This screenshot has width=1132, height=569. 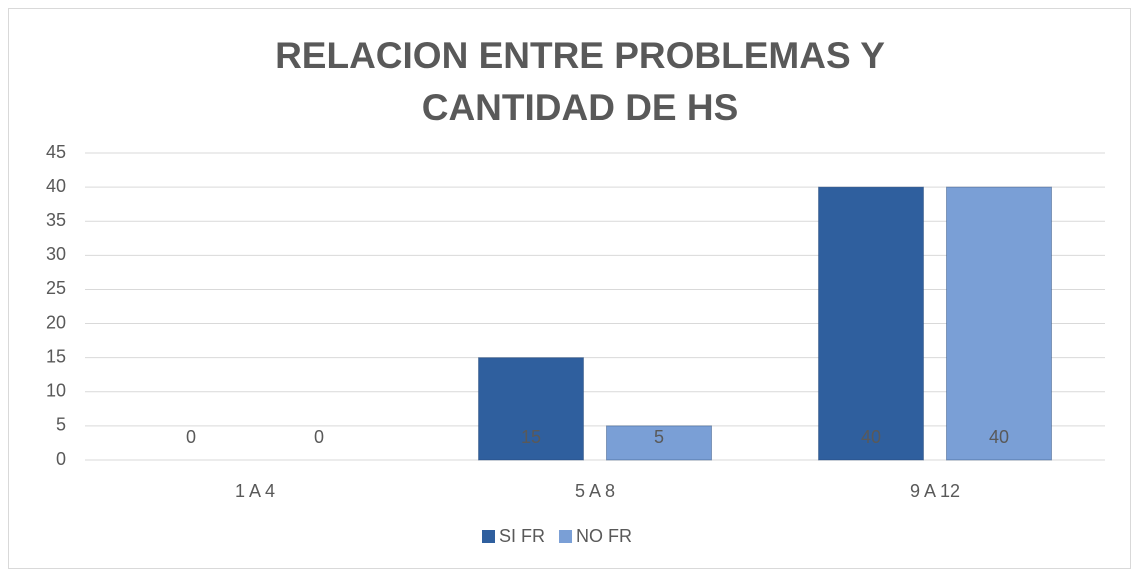 I want to click on legend-label: SI FR, so click(x=522, y=536).